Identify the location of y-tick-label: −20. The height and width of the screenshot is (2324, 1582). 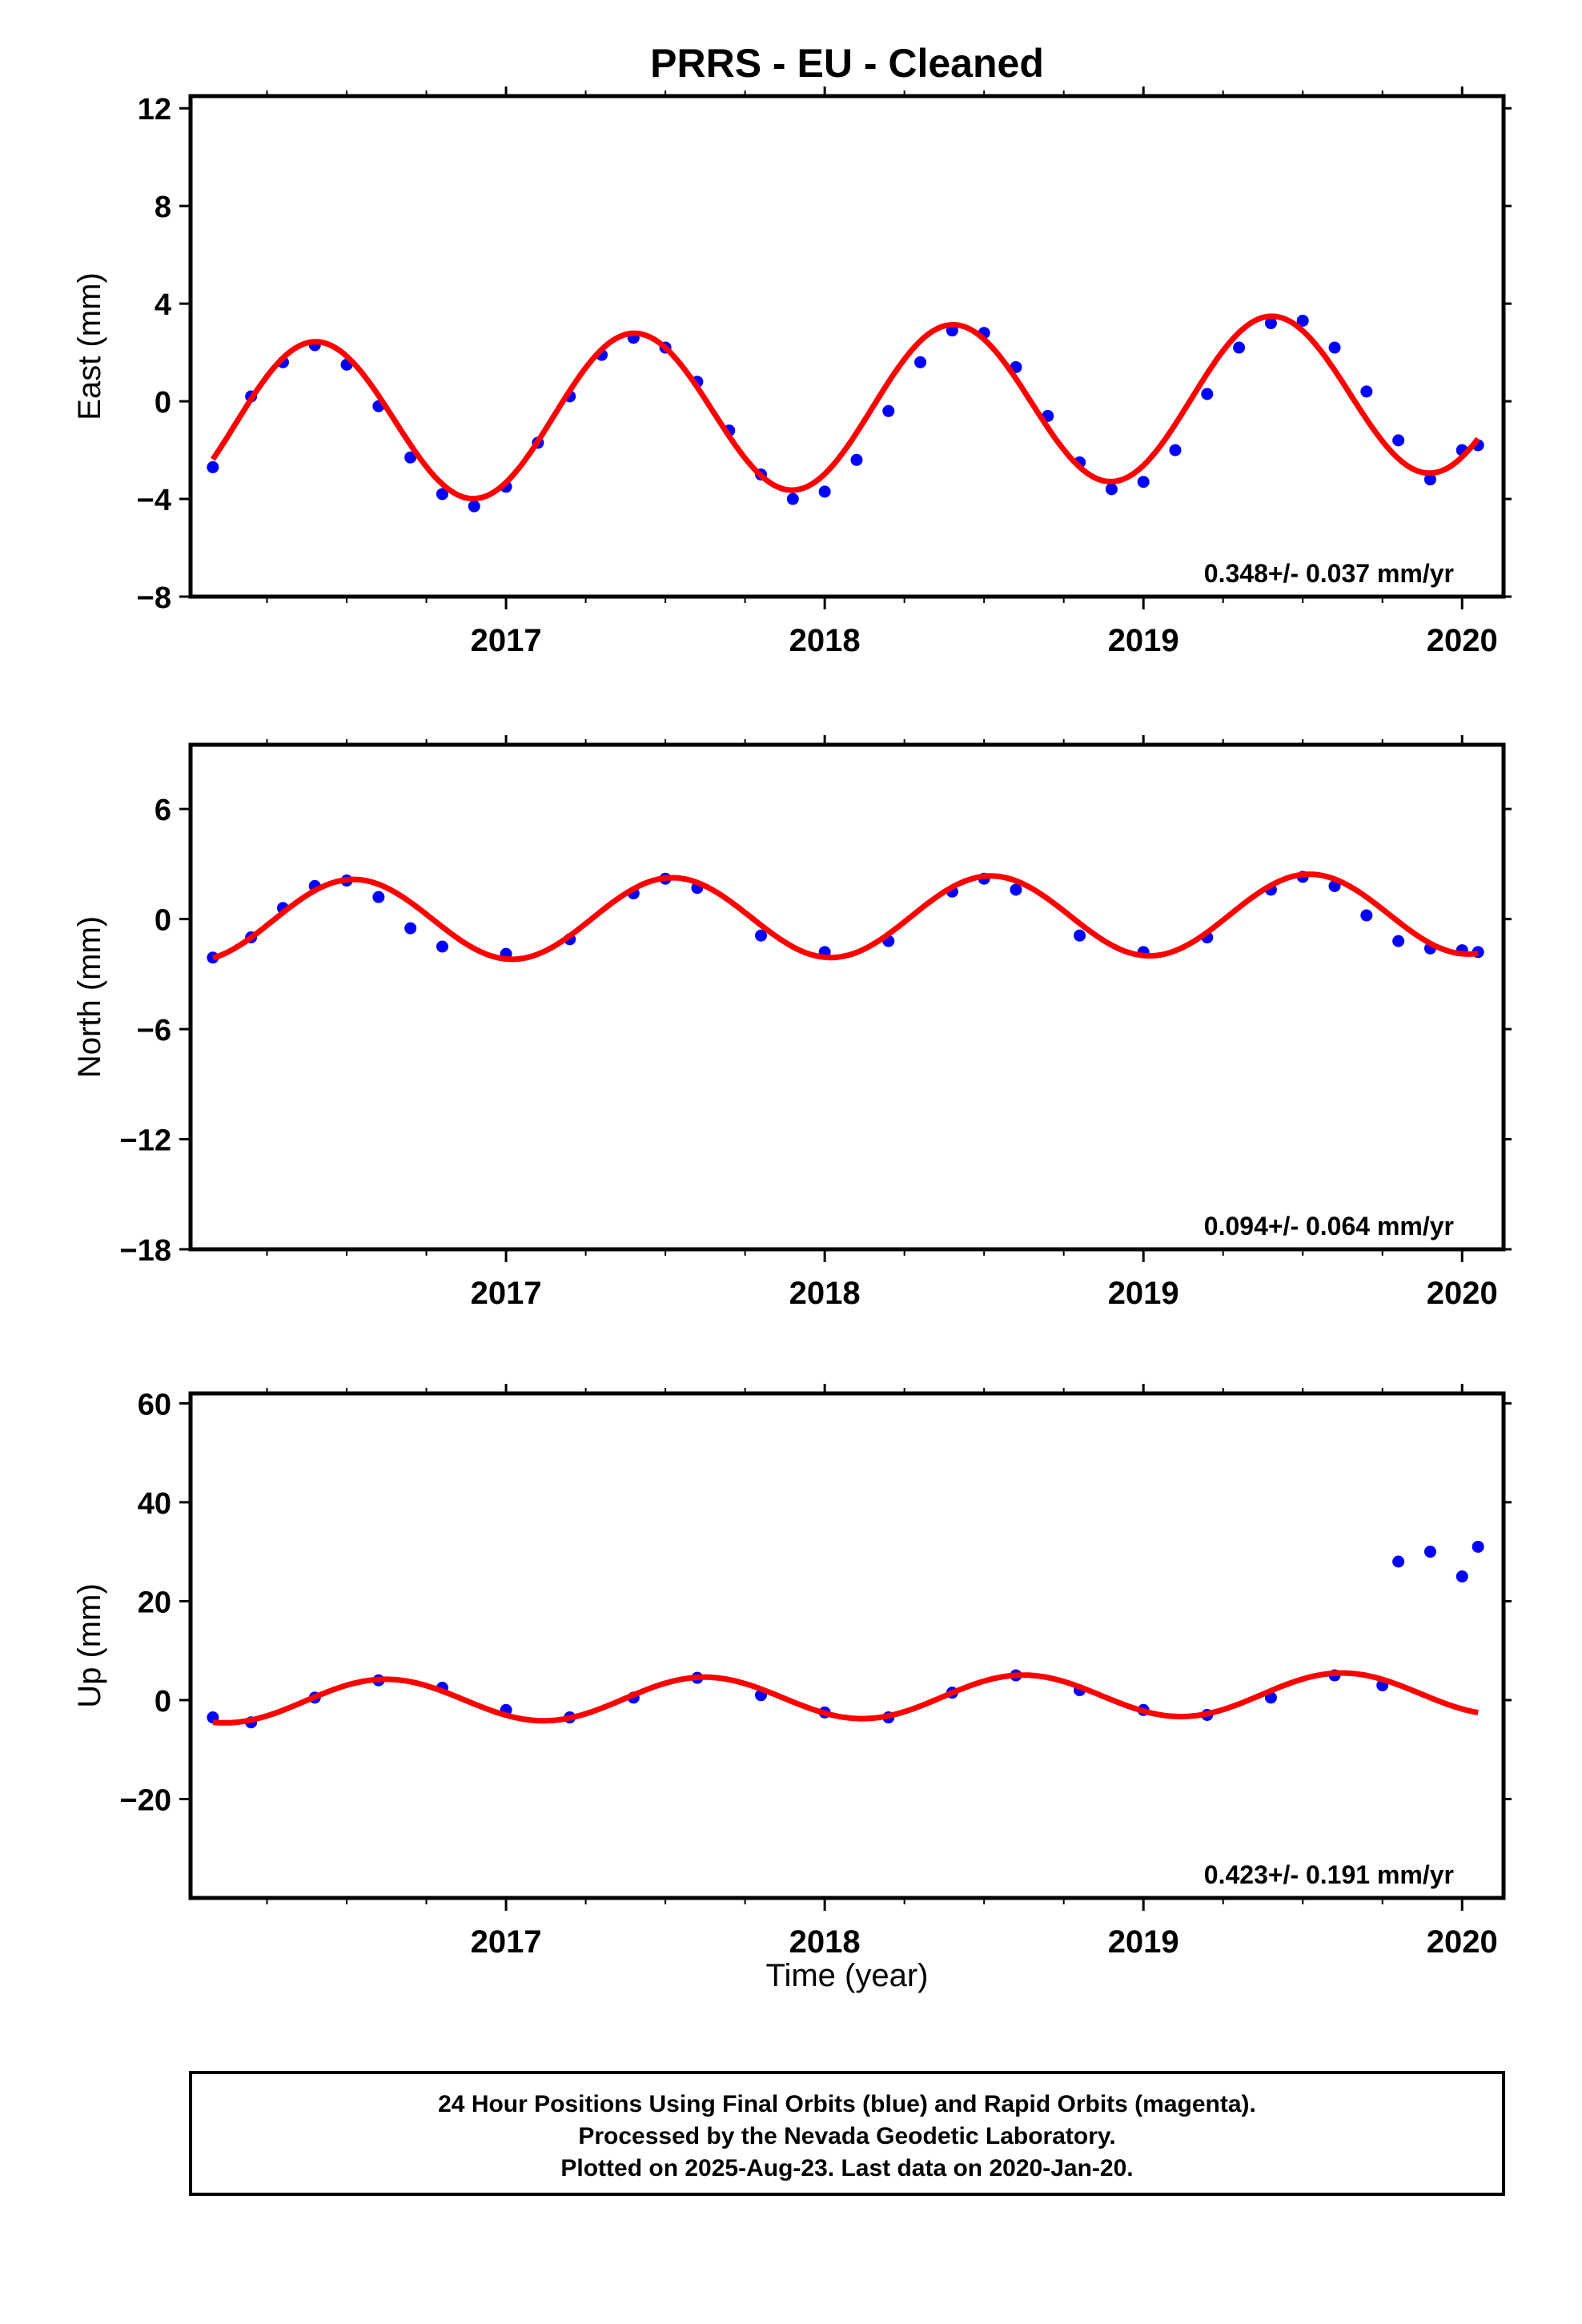
(145, 1800).